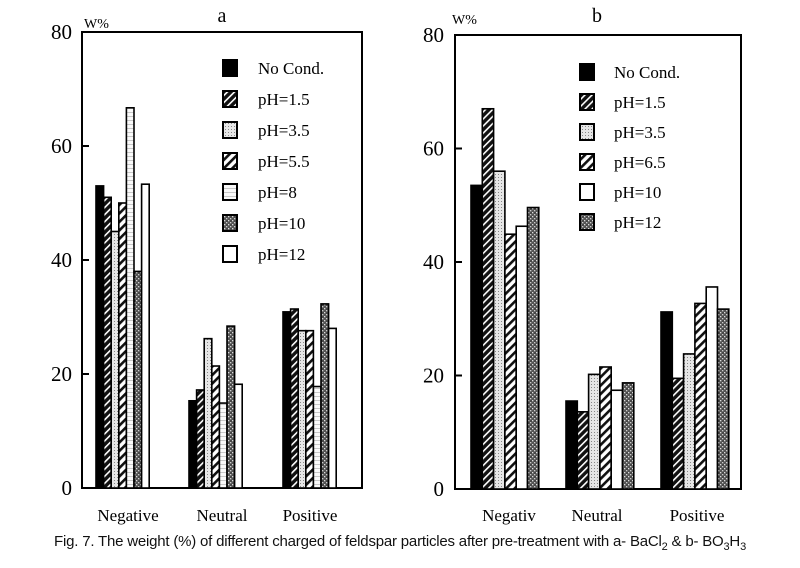  What do you see at coordinates (735, 541) in the screenshot?
I see `caption-h: H` at bounding box center [735, 541].